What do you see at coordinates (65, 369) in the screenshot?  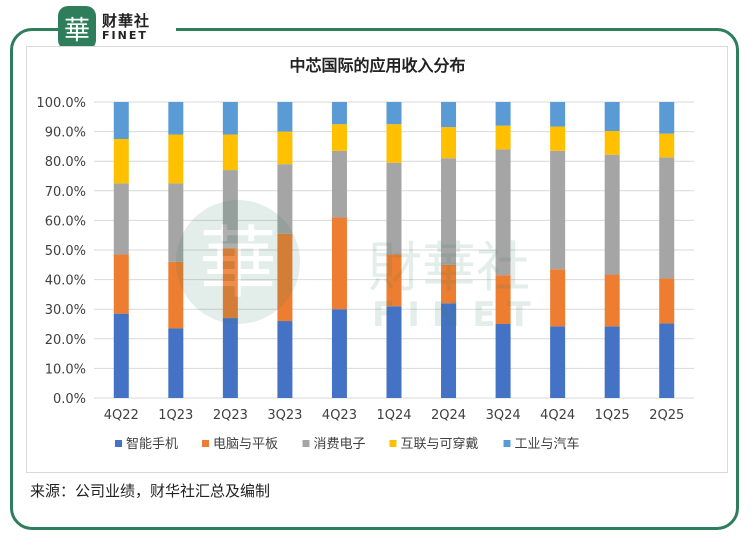 I see `y-tick-label: 10.0%` at bounding box center [65, 369].